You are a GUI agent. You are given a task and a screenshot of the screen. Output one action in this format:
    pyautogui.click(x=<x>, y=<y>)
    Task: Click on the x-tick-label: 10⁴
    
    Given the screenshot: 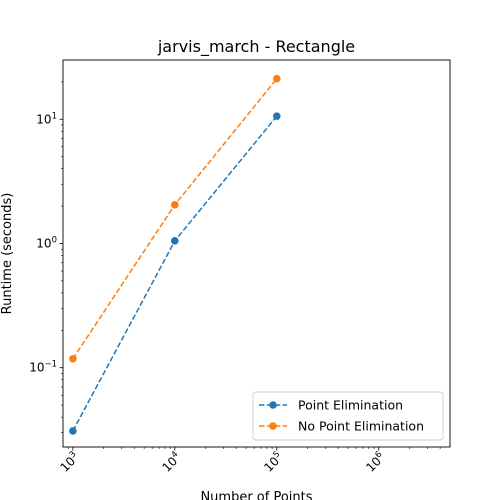 What is the action you would take?
    pyautogui.click(x=171, y=462)
    